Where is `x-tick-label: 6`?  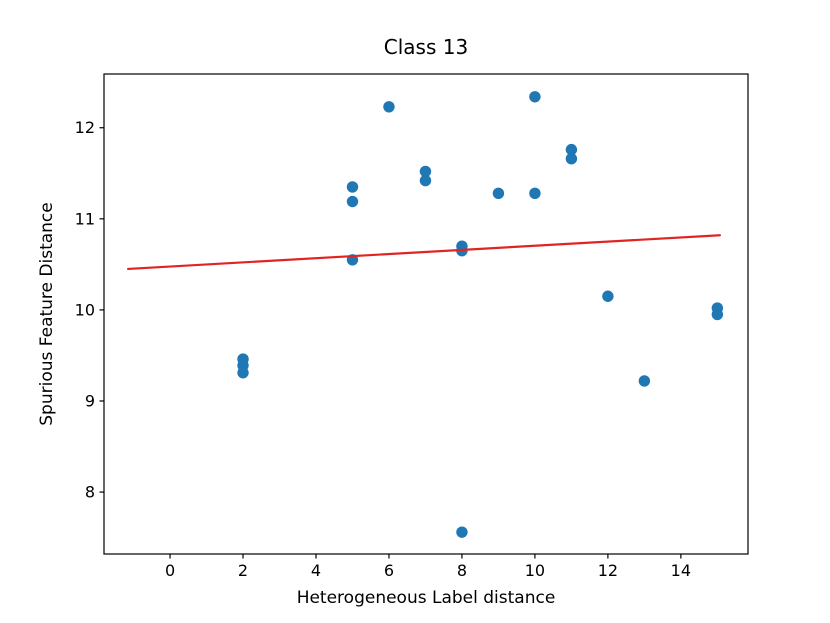 x-tick-label: 6 is located at coordinates (389, 570).